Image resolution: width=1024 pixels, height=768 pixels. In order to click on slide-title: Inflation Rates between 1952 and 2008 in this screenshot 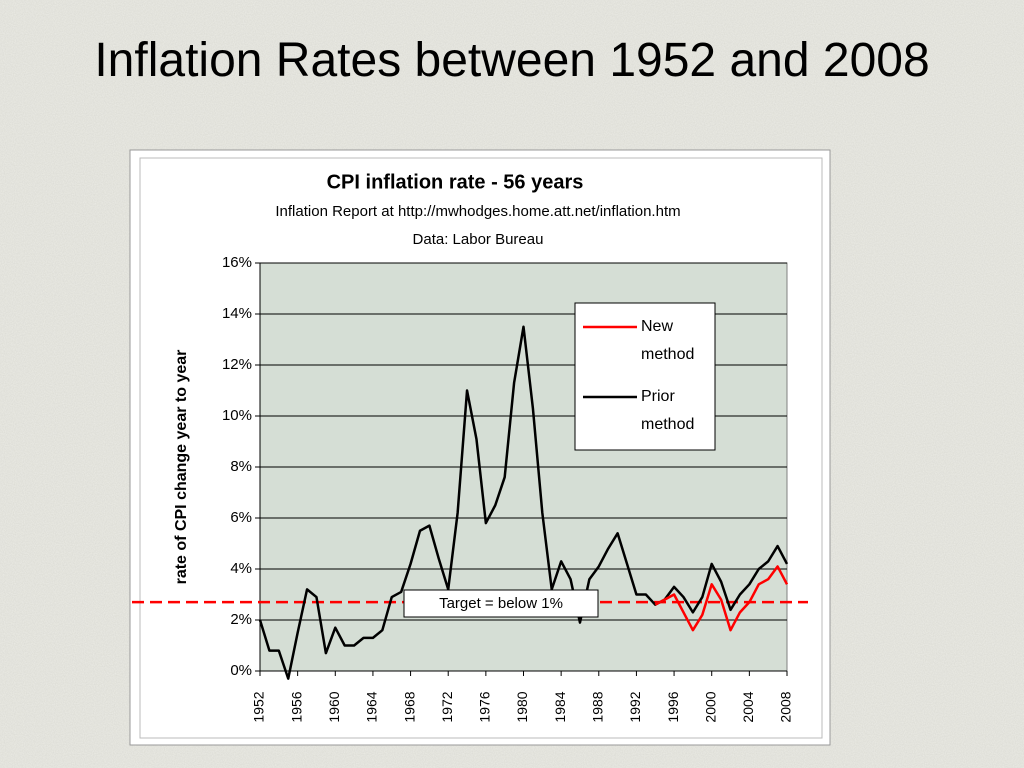, I will do `click(512, 60)`.